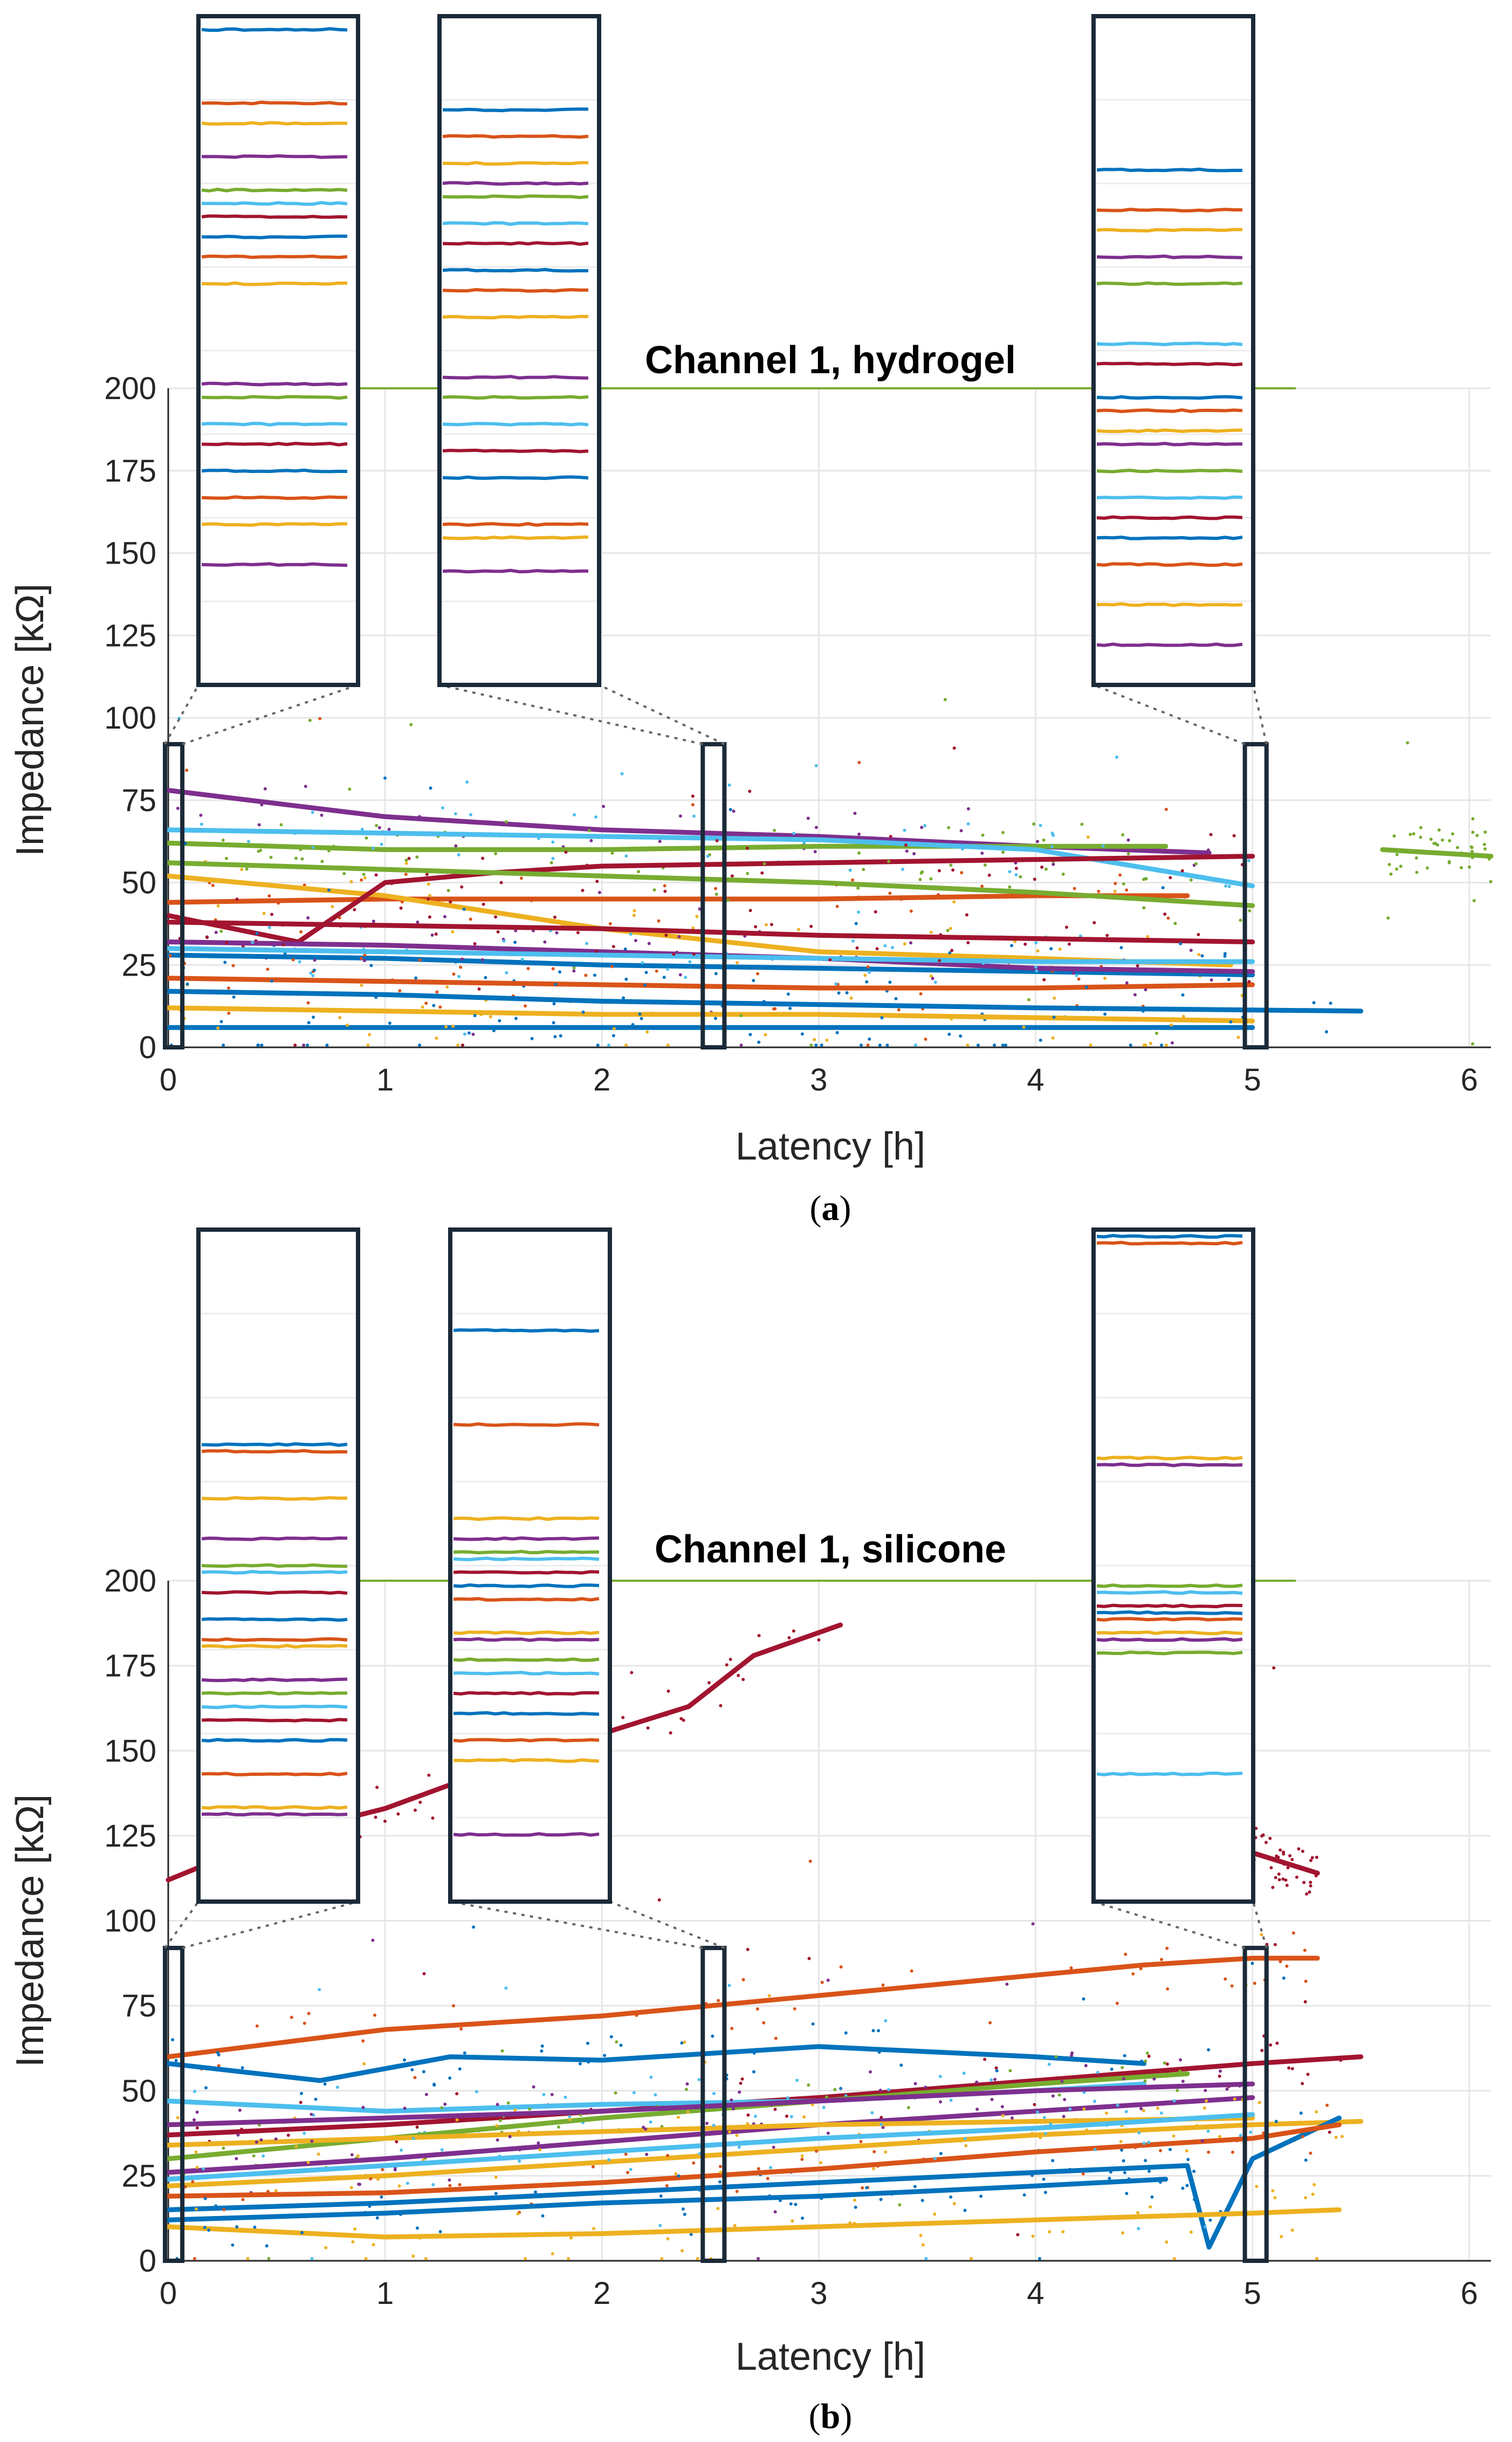  Describe the element at coordinates (1169, 1925) in the screenshot. I see `zoom-connector` at that location.